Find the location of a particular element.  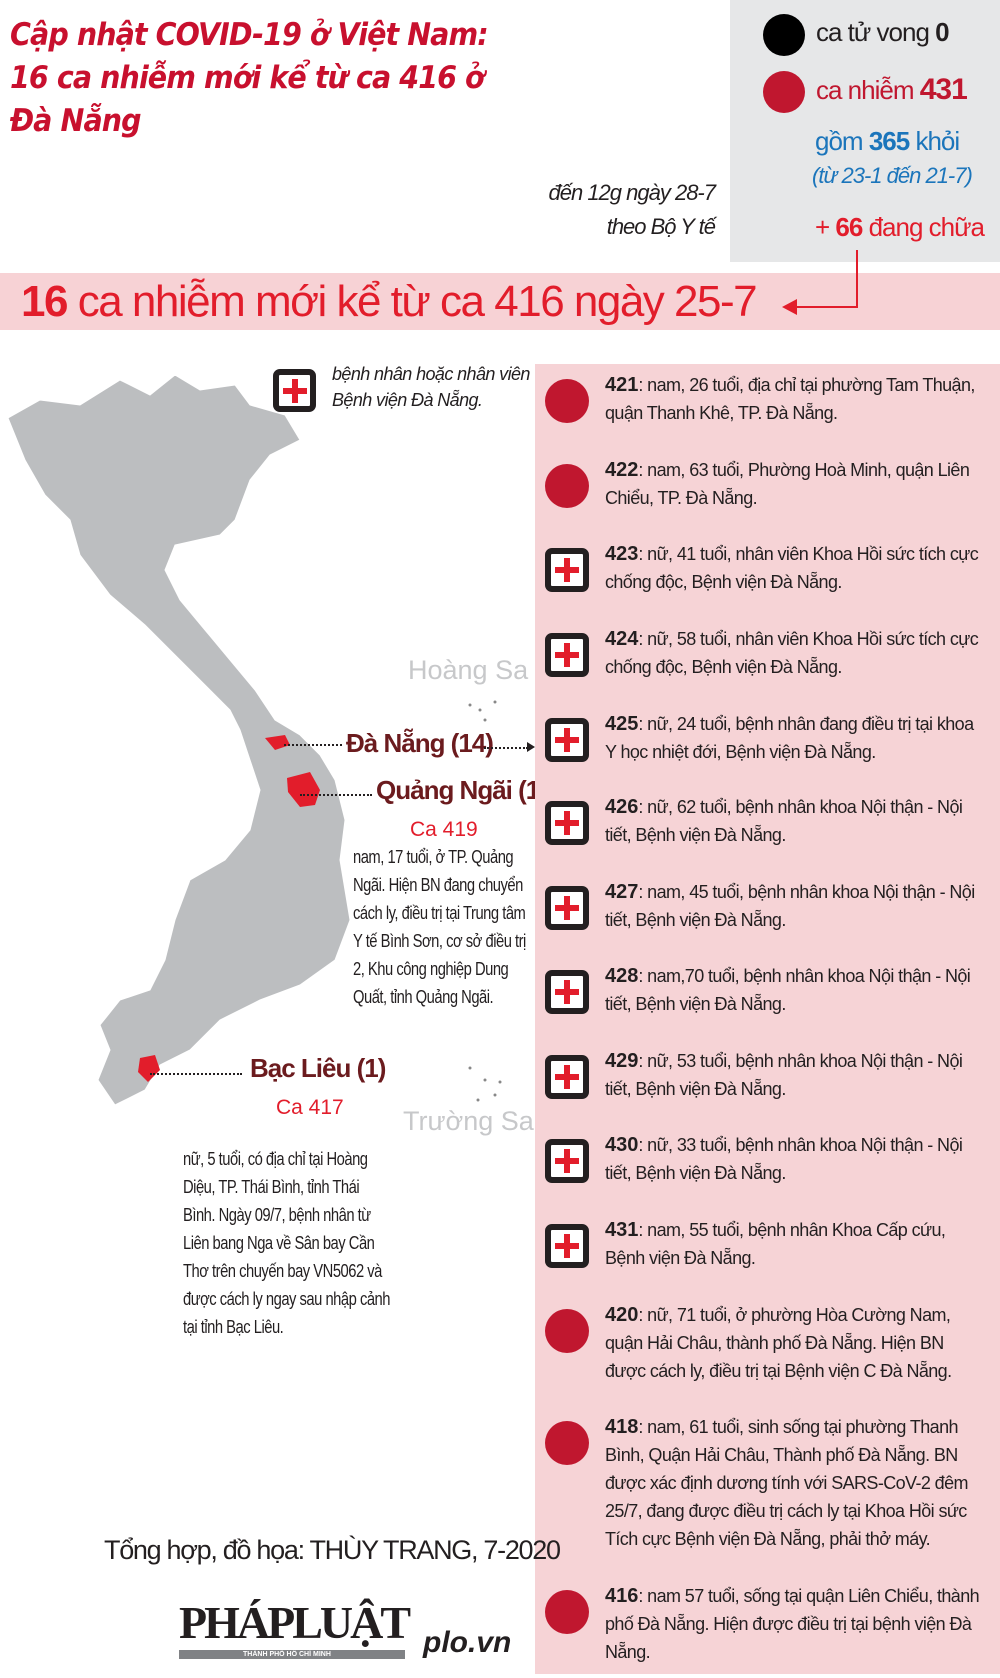

source-date: đến 12g ngày 28-7 is located at coordinates (632, 192).